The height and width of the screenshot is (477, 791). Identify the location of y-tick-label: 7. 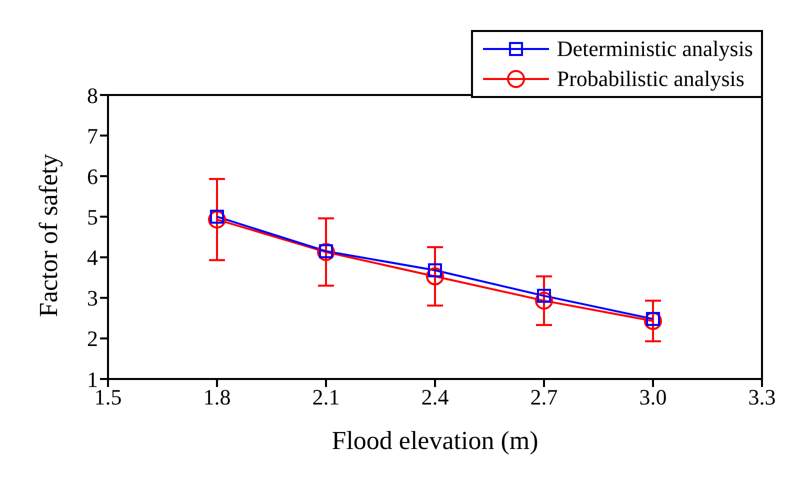
(92, 135).